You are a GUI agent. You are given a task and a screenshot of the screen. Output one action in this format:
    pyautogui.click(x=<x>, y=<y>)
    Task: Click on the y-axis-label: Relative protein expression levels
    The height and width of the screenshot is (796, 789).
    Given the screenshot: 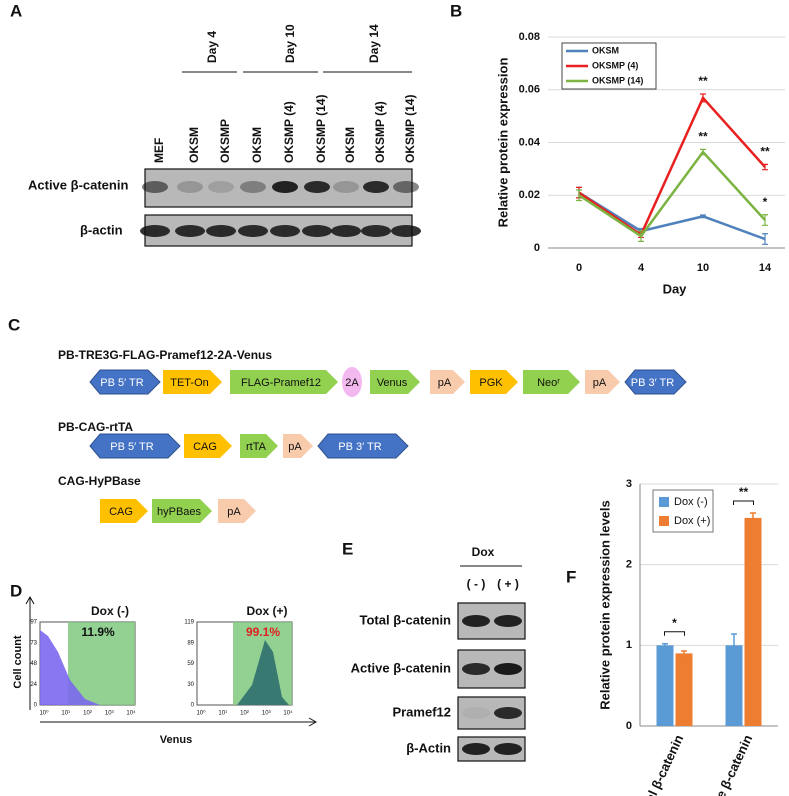 What is the action you would take?
    pyautogui.click(x=604, y=605)
    